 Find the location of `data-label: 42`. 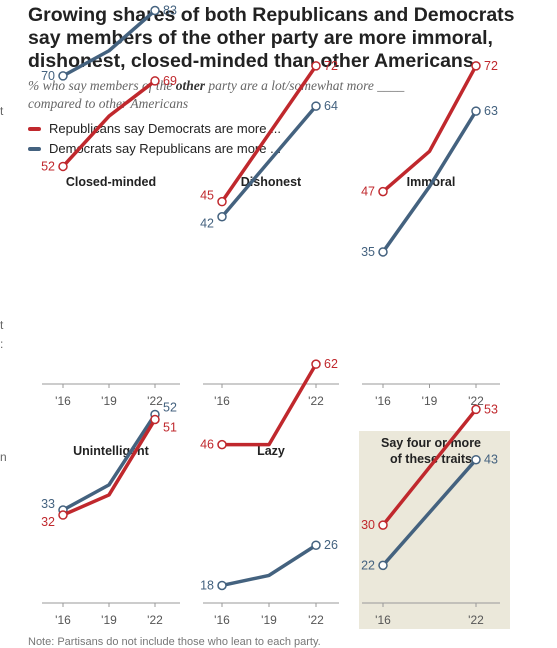

data-label: 42 is located at coordinates (207, 224).